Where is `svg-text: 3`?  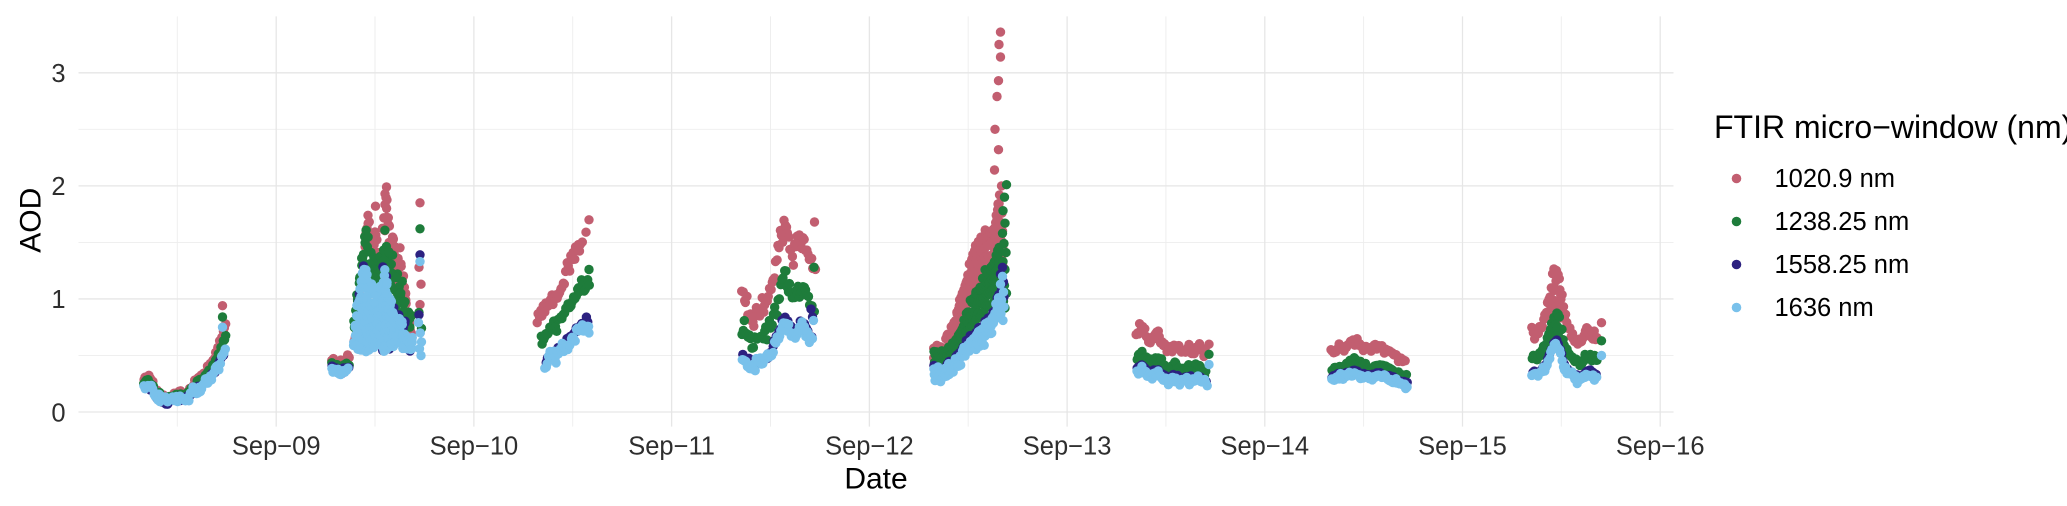 svg-text: 3 is located at coordinates (58, 74).